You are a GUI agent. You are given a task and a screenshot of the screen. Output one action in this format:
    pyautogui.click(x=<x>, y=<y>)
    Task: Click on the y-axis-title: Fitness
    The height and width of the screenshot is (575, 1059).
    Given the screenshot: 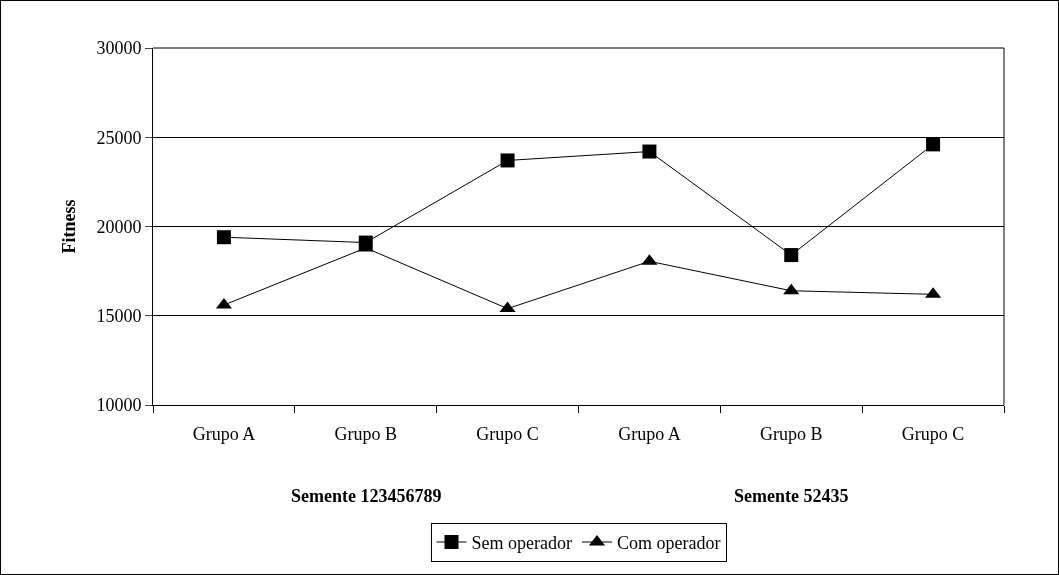 What is the action you would take?
    pyautogui.click(x=68, y=226)
    